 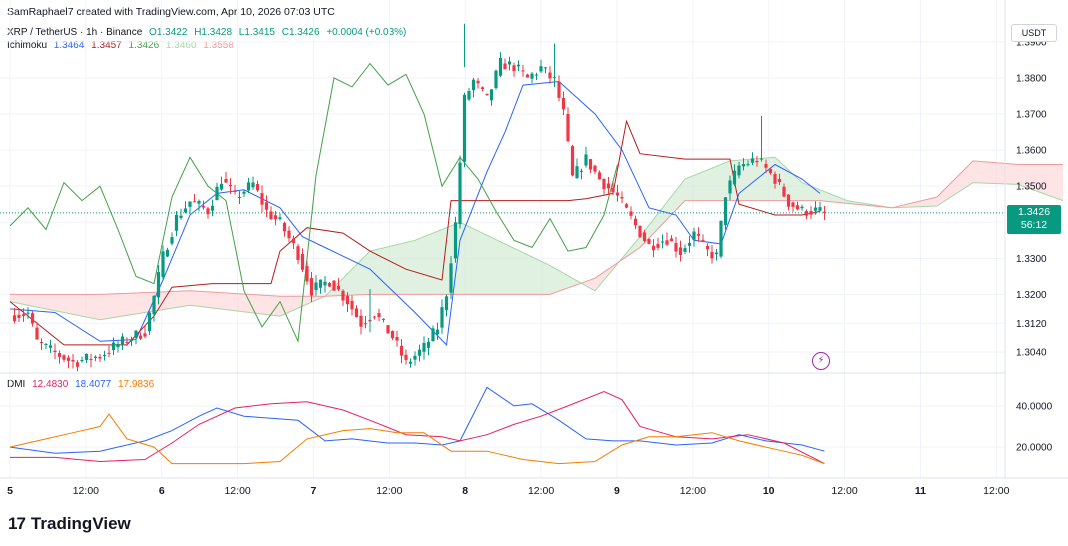 I want to click on ichimoku-label: Ichimoku, so click(x=27, y=45).